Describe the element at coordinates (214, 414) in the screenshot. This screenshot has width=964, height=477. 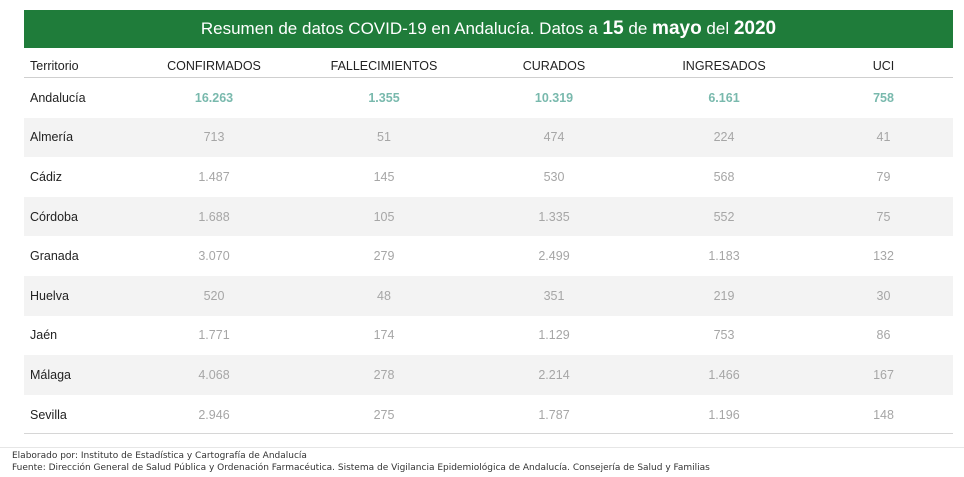
I see `confirmados-value: 2.946` at that location.